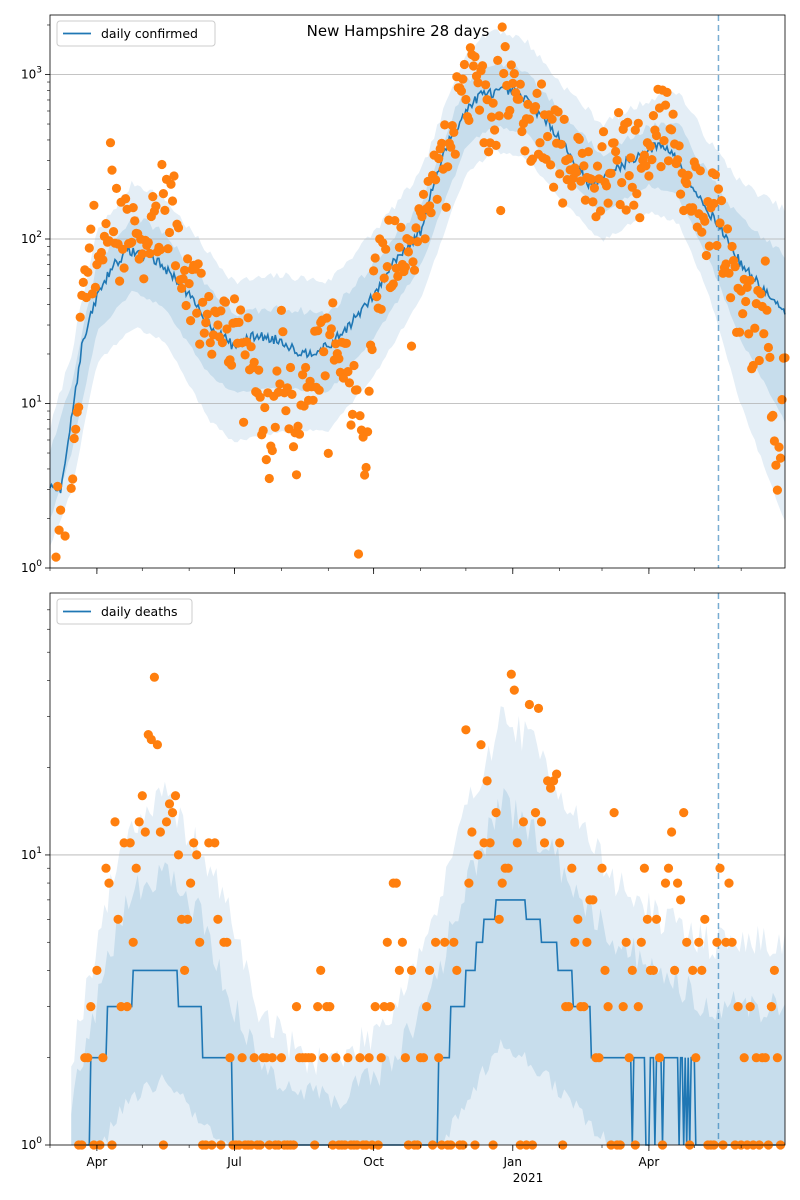 The image size is (800, 1200). What do you see at coordinates (39, 851) in the screenshot?
I see `y-tick-exponent: 1` at bounding box center [39, 851].